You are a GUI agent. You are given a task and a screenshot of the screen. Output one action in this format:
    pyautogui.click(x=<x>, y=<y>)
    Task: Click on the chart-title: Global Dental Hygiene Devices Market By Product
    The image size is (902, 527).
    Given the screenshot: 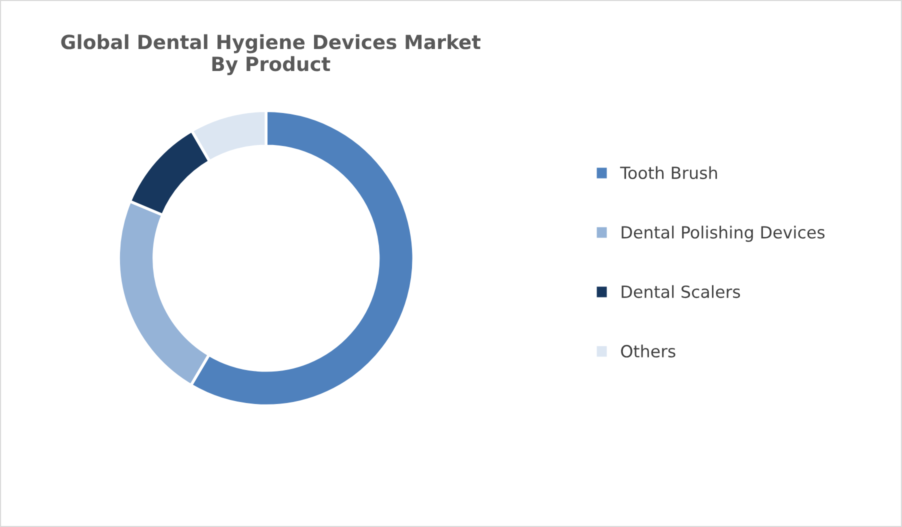 What is the action you would take?
    pyautogui.click(x=270, y=55)
    